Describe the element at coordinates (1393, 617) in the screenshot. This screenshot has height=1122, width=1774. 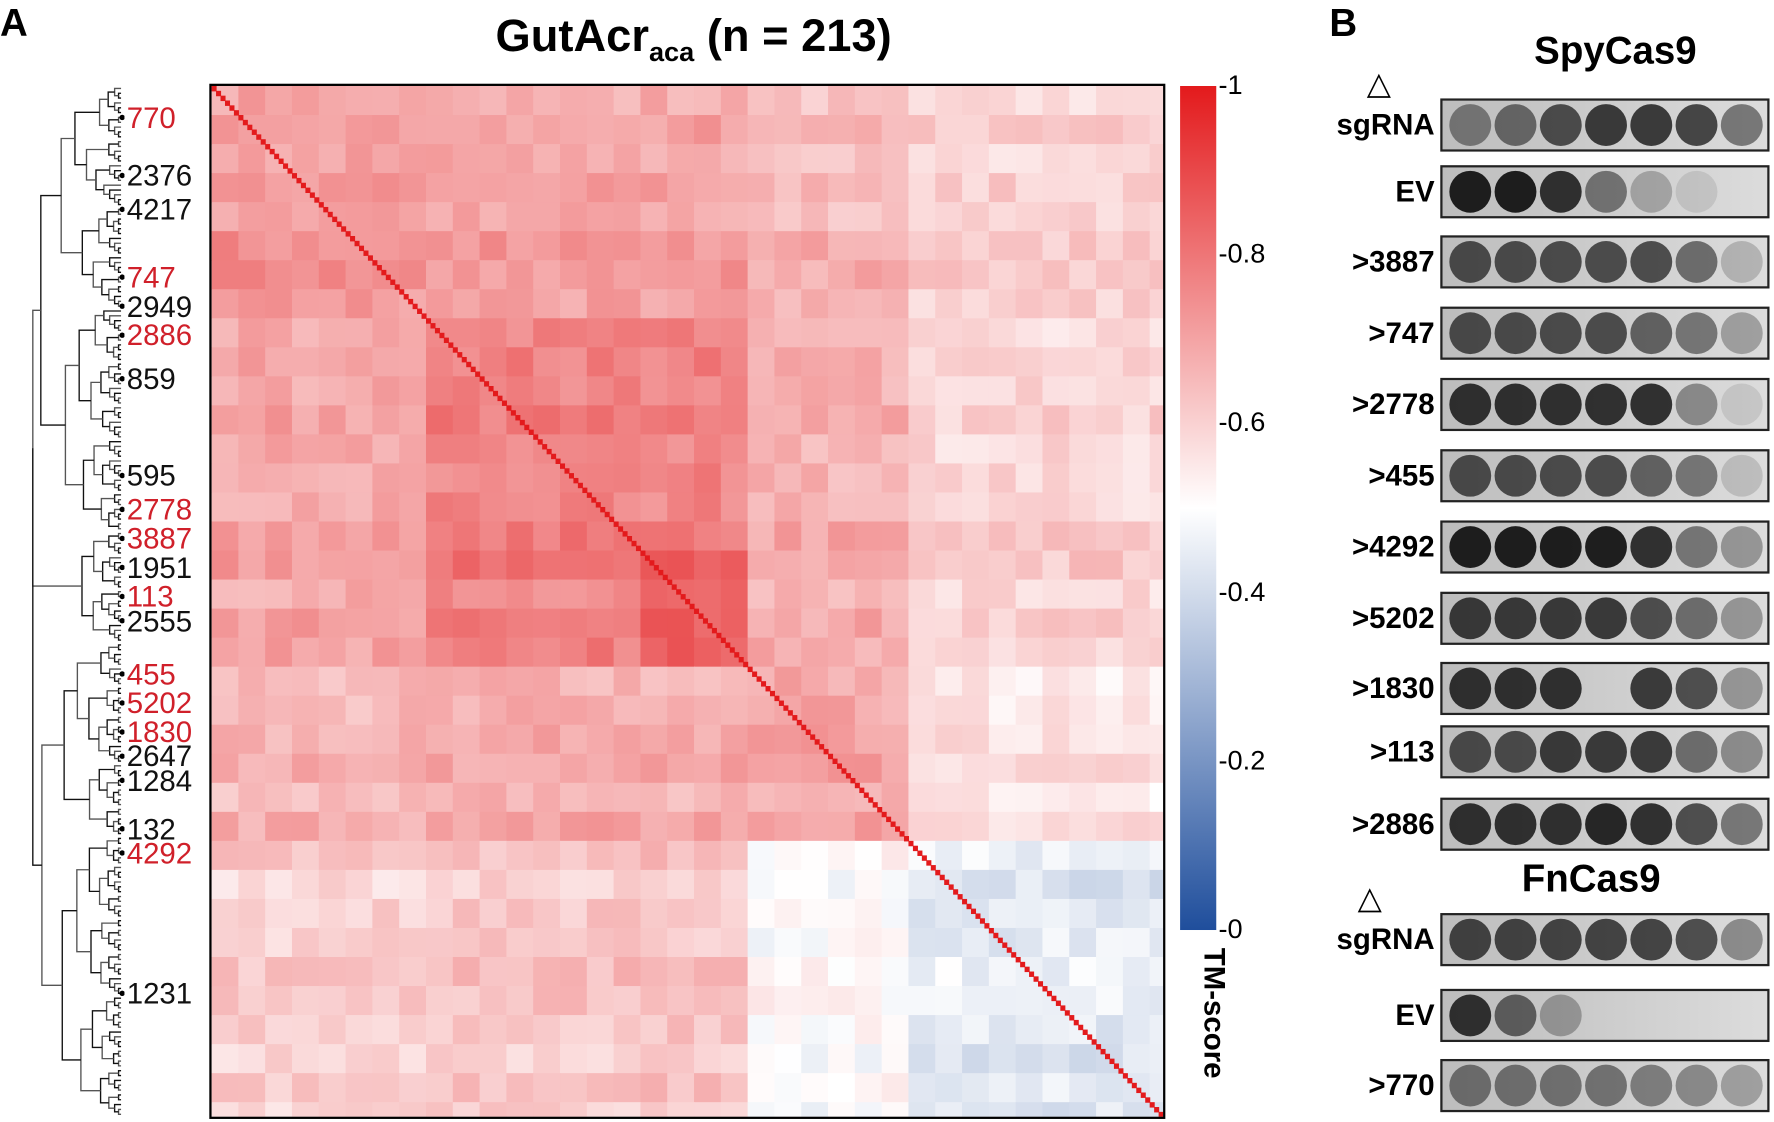
I see `plaque-row-label: >5202` at that location.